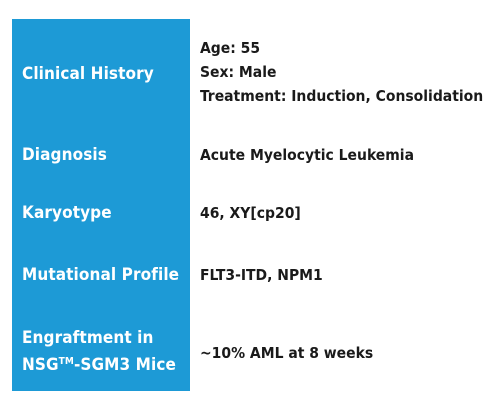  What do you see at coordinates (342, 96) in the screenshot?
I see `treatment-value: Treatment: Induction, Consolidation` at bounding box center [342, 96].